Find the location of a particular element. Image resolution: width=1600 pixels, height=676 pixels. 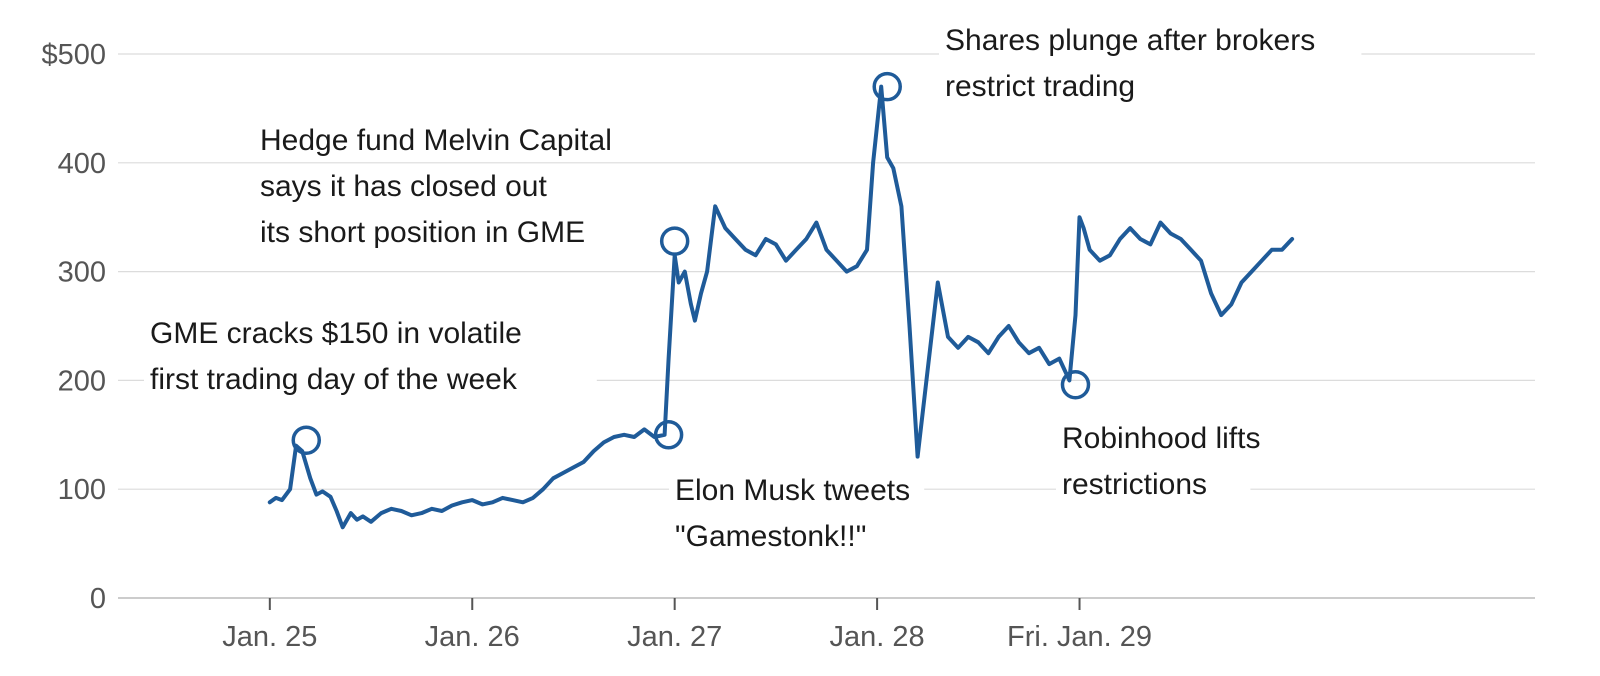

annotation-text: Hedge fund Melvin Capital is located at coordinates (436, 140).